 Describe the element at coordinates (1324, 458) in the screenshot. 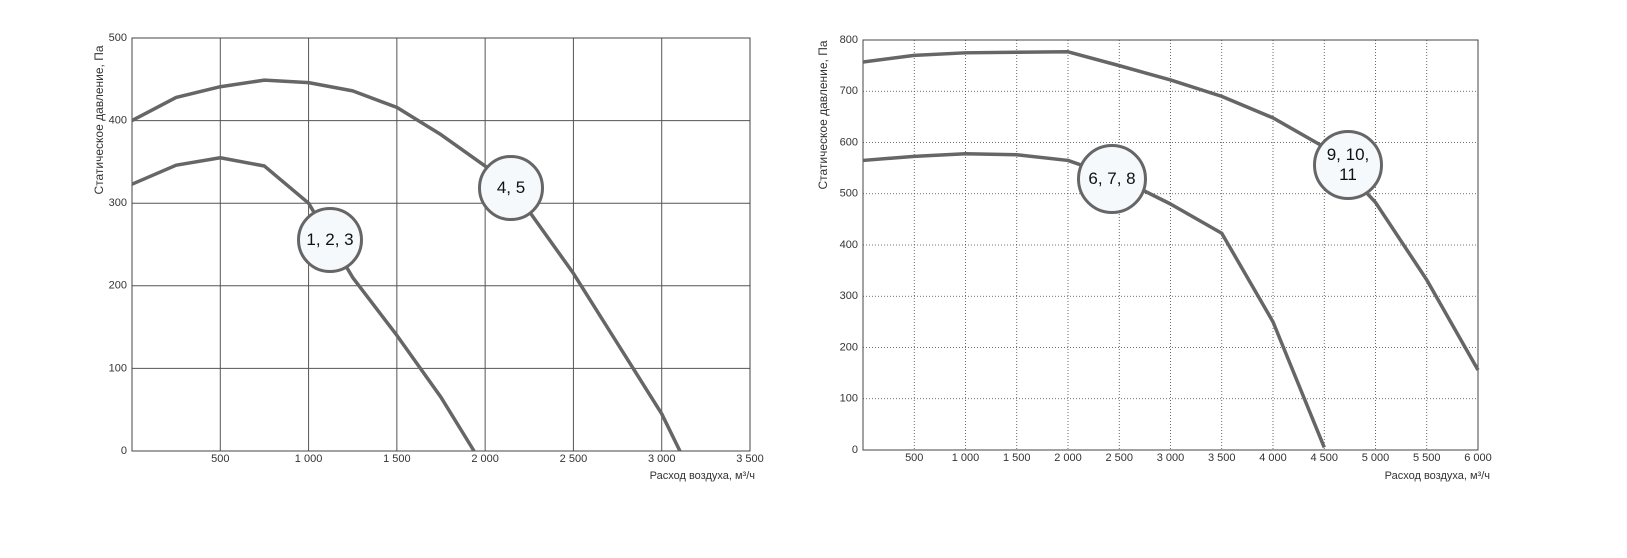

I see `x-tick-label: 4 500` at that location.